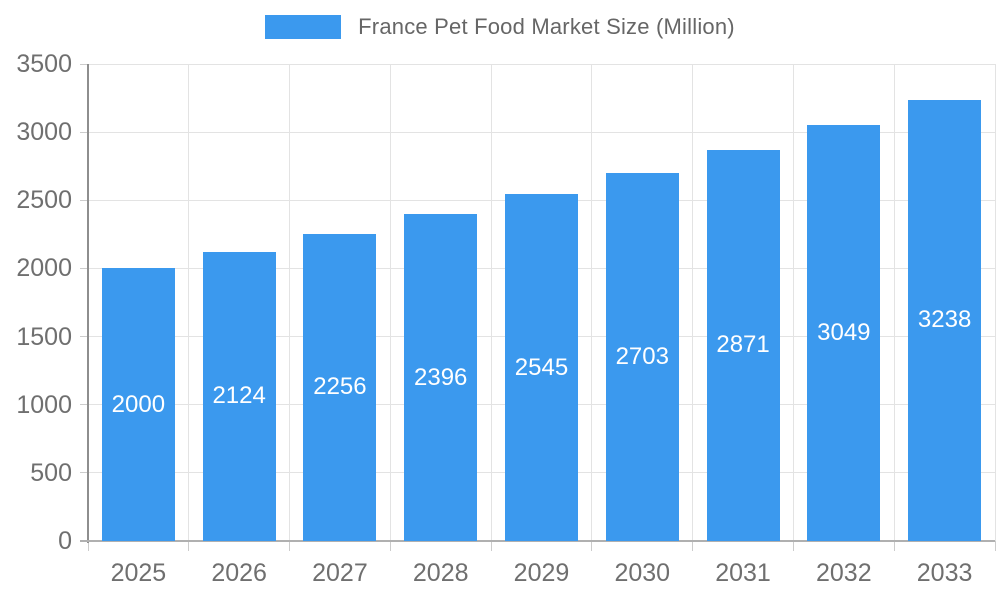 Image resolution: width=1000 pixels, height=600 pixels. I want to click on x-axis-label-2031: 2031, so click(743, 573).